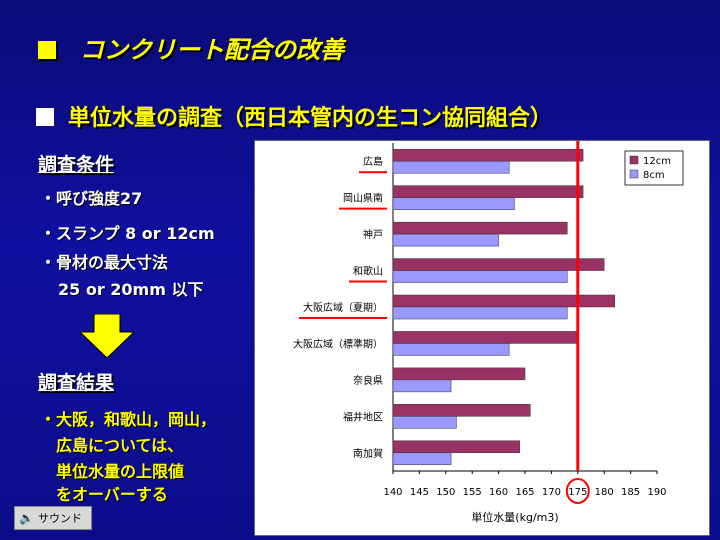 The height and width of the screenshot is (540, 720). I want to click on conditions-heading: 調査条件, so click(76, 165).